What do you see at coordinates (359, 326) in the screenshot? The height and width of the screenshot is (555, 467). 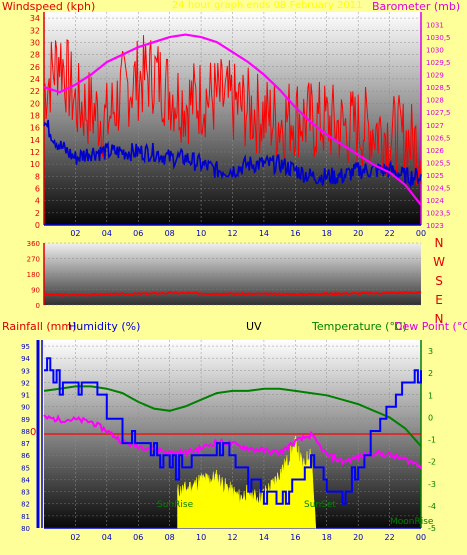 I see `temperature-axis-label: Temperature (°C)` at bounding box center [359, 326].